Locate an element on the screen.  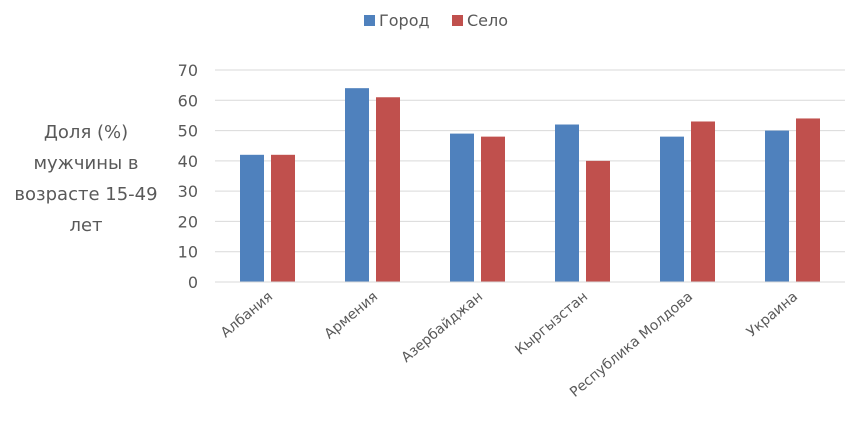
x-category-label: Армения is located at coordinates (352, 316).